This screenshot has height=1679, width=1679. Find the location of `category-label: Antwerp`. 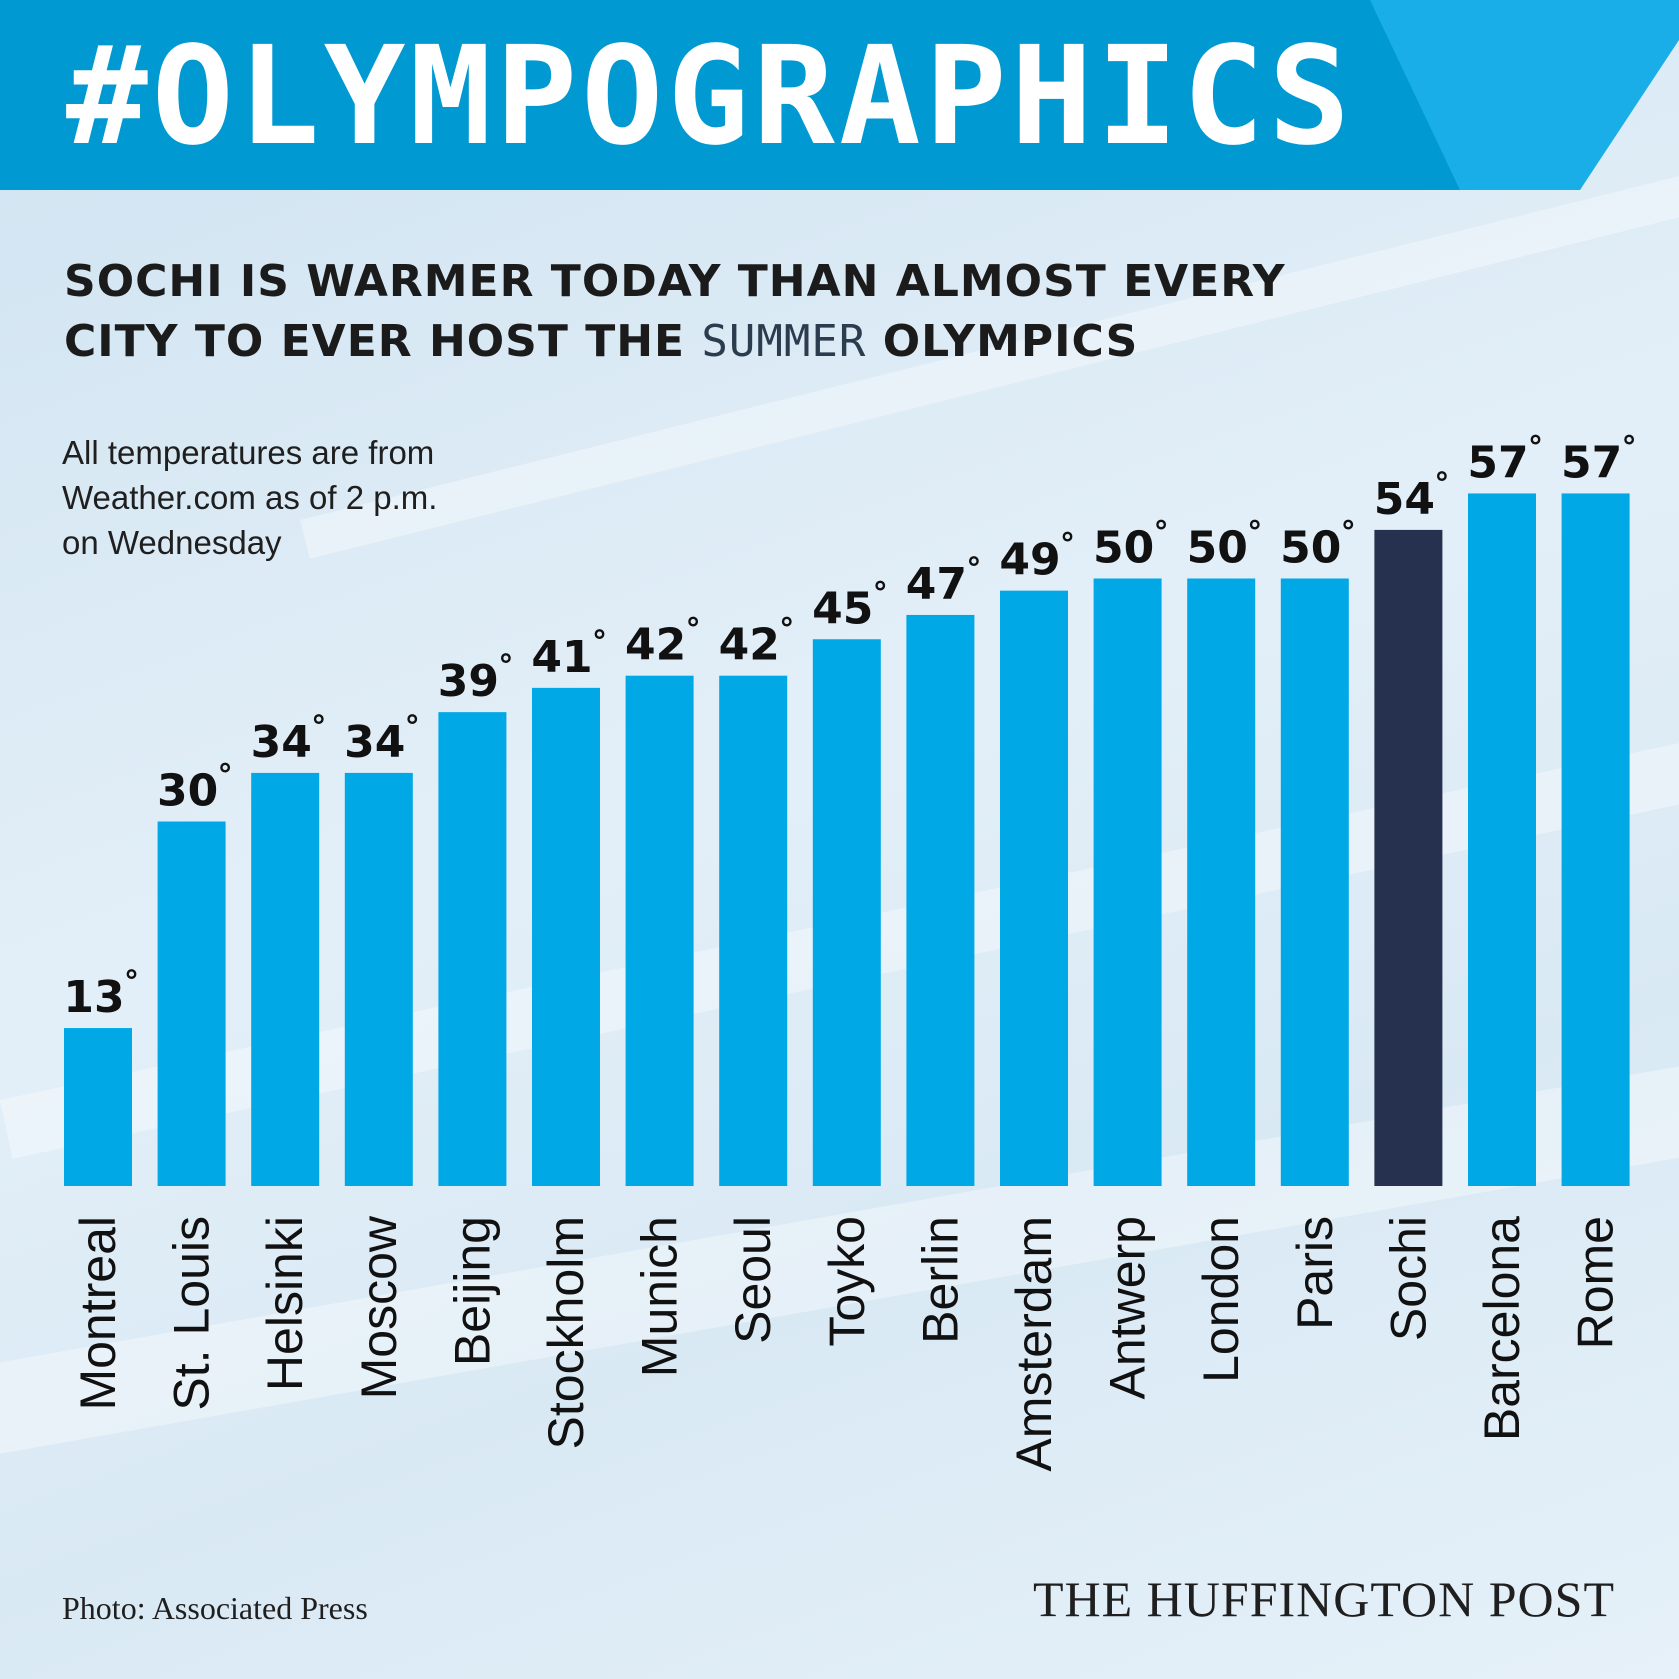

category-label: Antwerp is located at coordinates (1128, 1307).